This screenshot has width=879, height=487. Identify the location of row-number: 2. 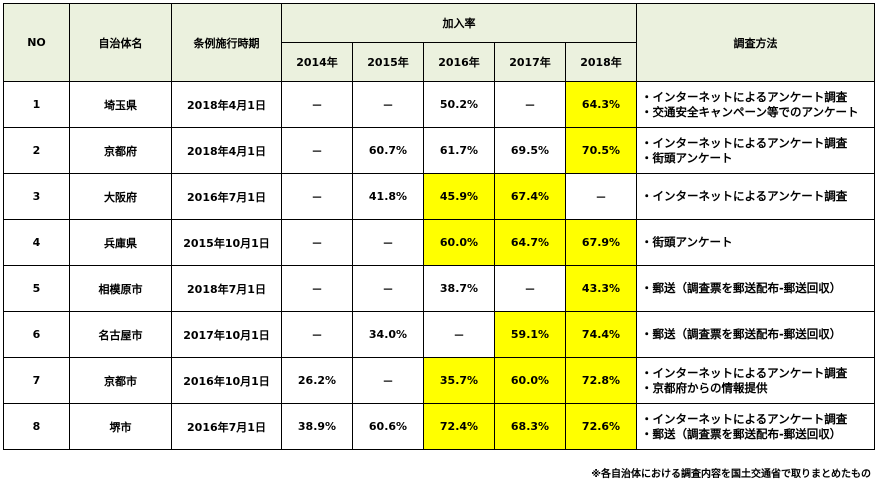
(36, 150).